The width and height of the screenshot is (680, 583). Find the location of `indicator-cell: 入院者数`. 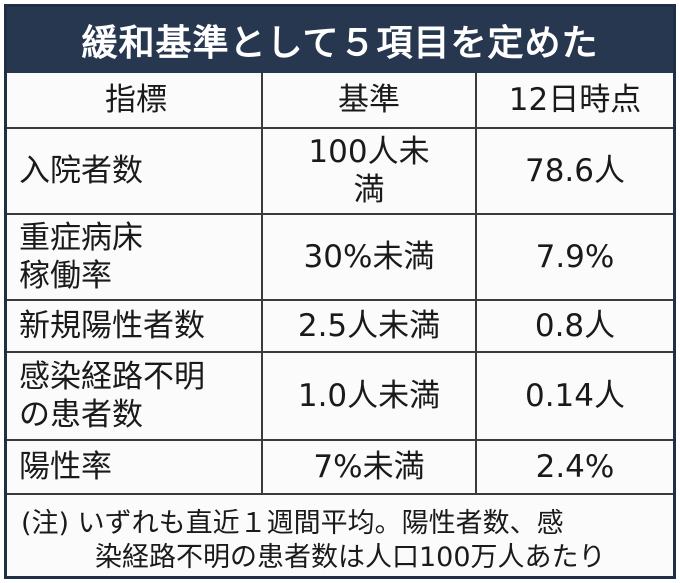

indicator-cell: 入院者数 is located at coordinates (135, 171).